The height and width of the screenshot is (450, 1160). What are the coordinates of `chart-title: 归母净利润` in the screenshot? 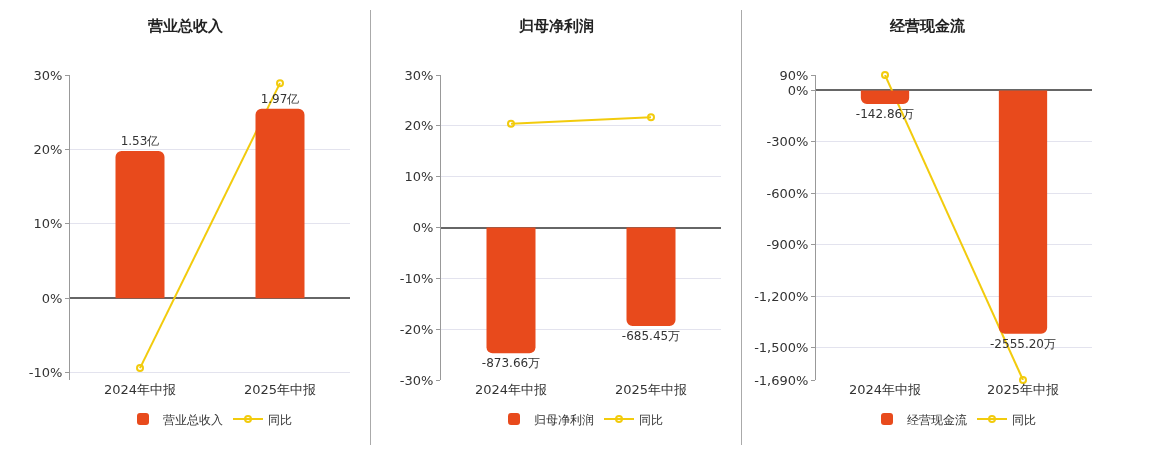 It's located at (555, 25).